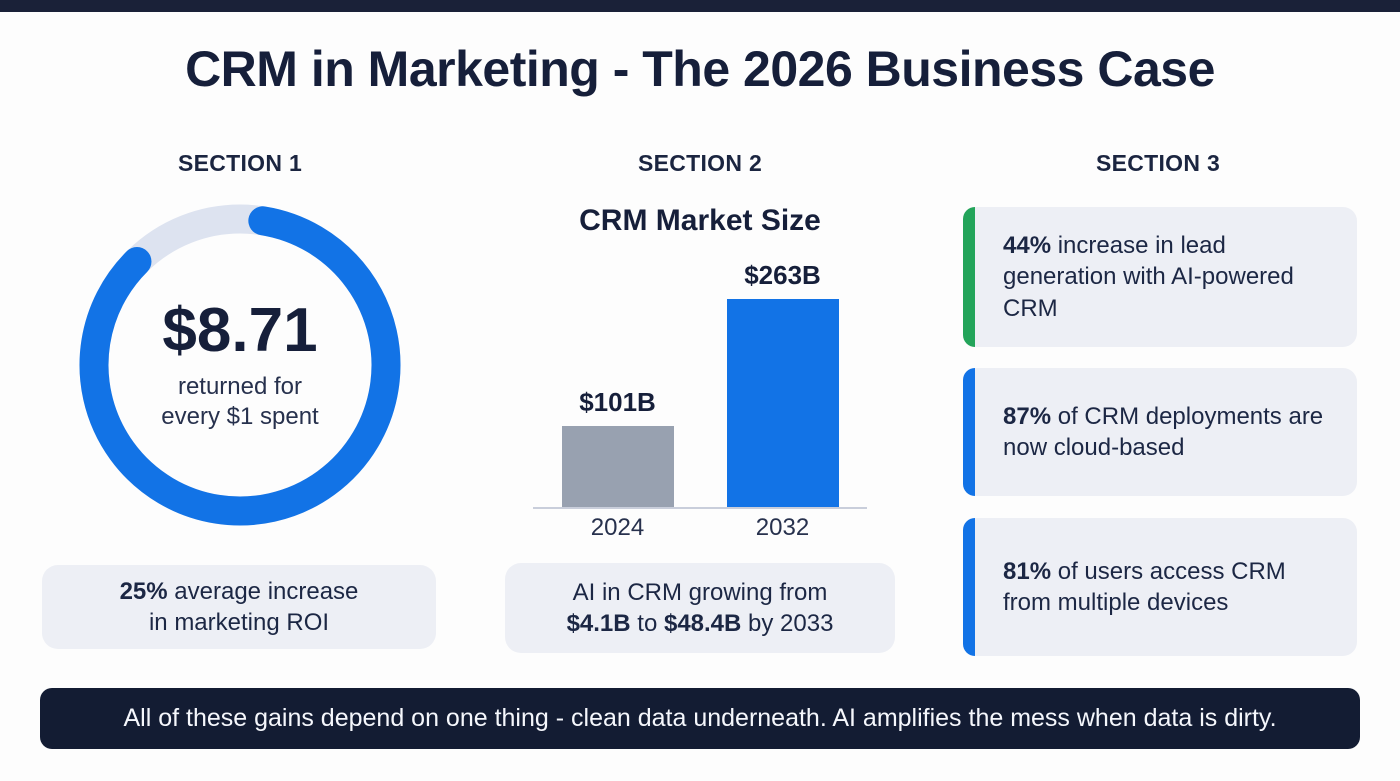 Image resolution: width=1400 pixels, height=781 pixels. Describe the element at coordinates (617, 383) in the screenshot. I see `bar-group-2024: $101B` at that location.